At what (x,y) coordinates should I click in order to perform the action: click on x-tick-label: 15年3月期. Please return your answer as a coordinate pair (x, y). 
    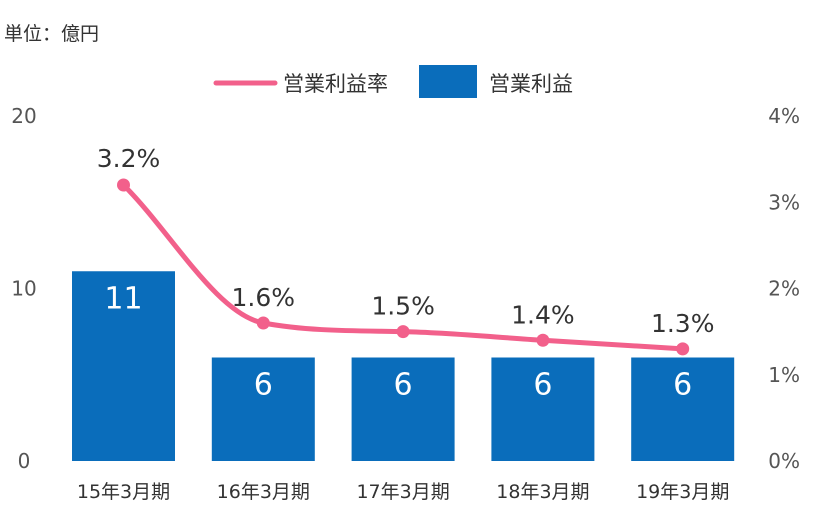
    Looking at the image, I should click on (123, 492).